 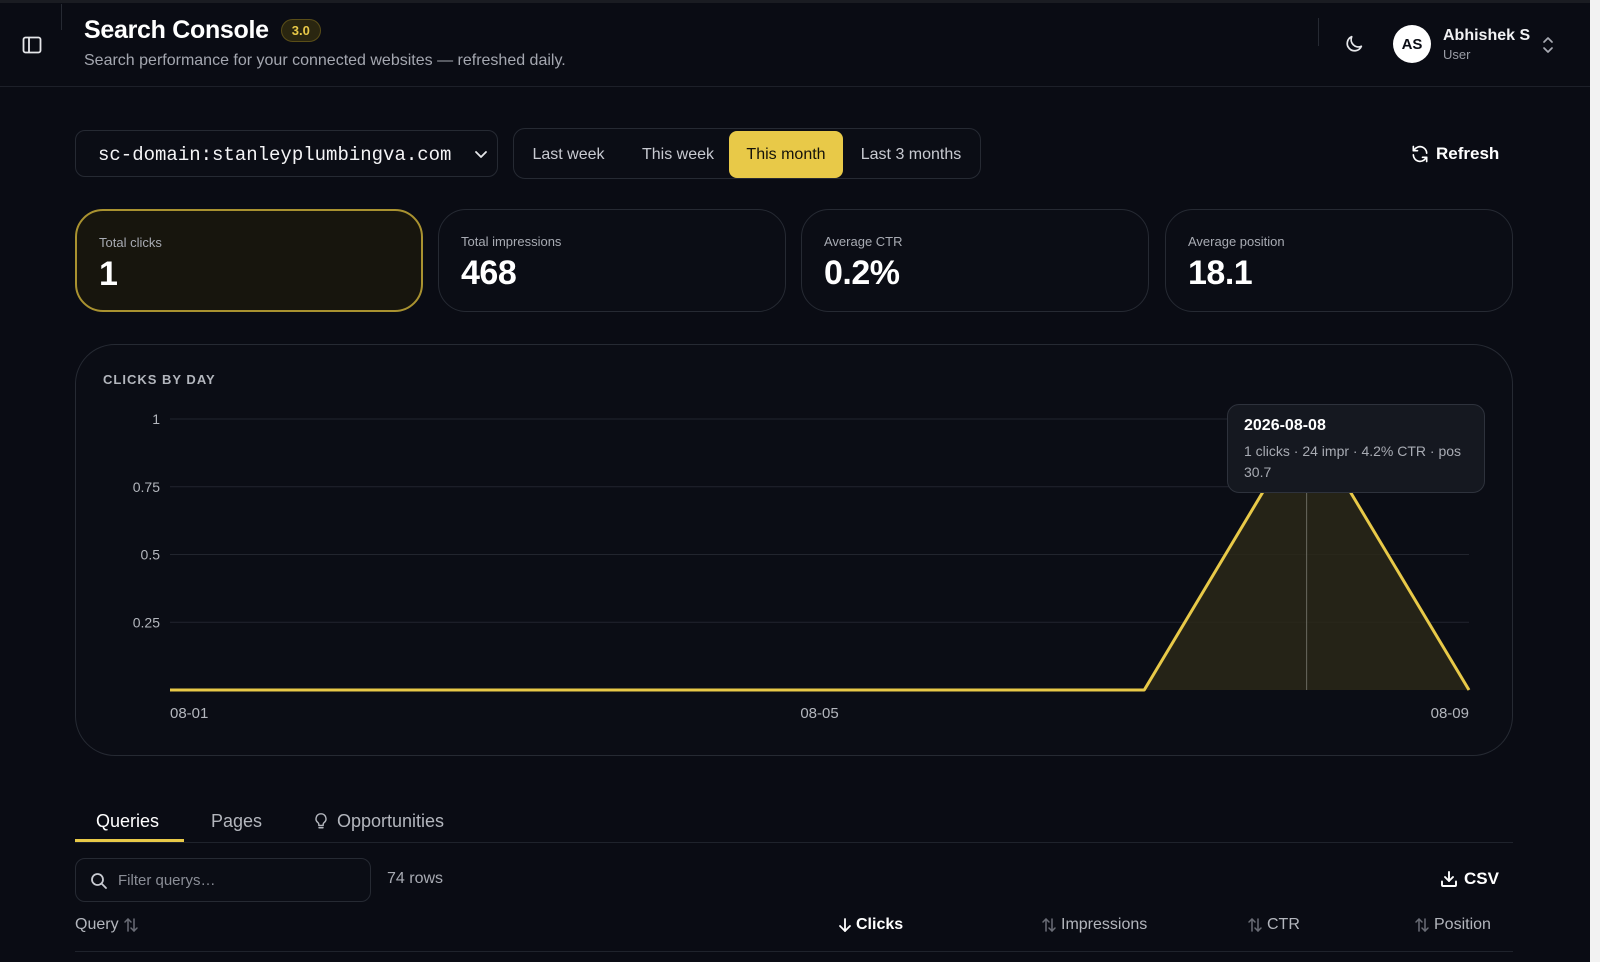 What do you see at coordinates (1478, 45) in the screenshot?
I see `user-menu: AS Abhishek S User` at bounding box center [1478, 45].